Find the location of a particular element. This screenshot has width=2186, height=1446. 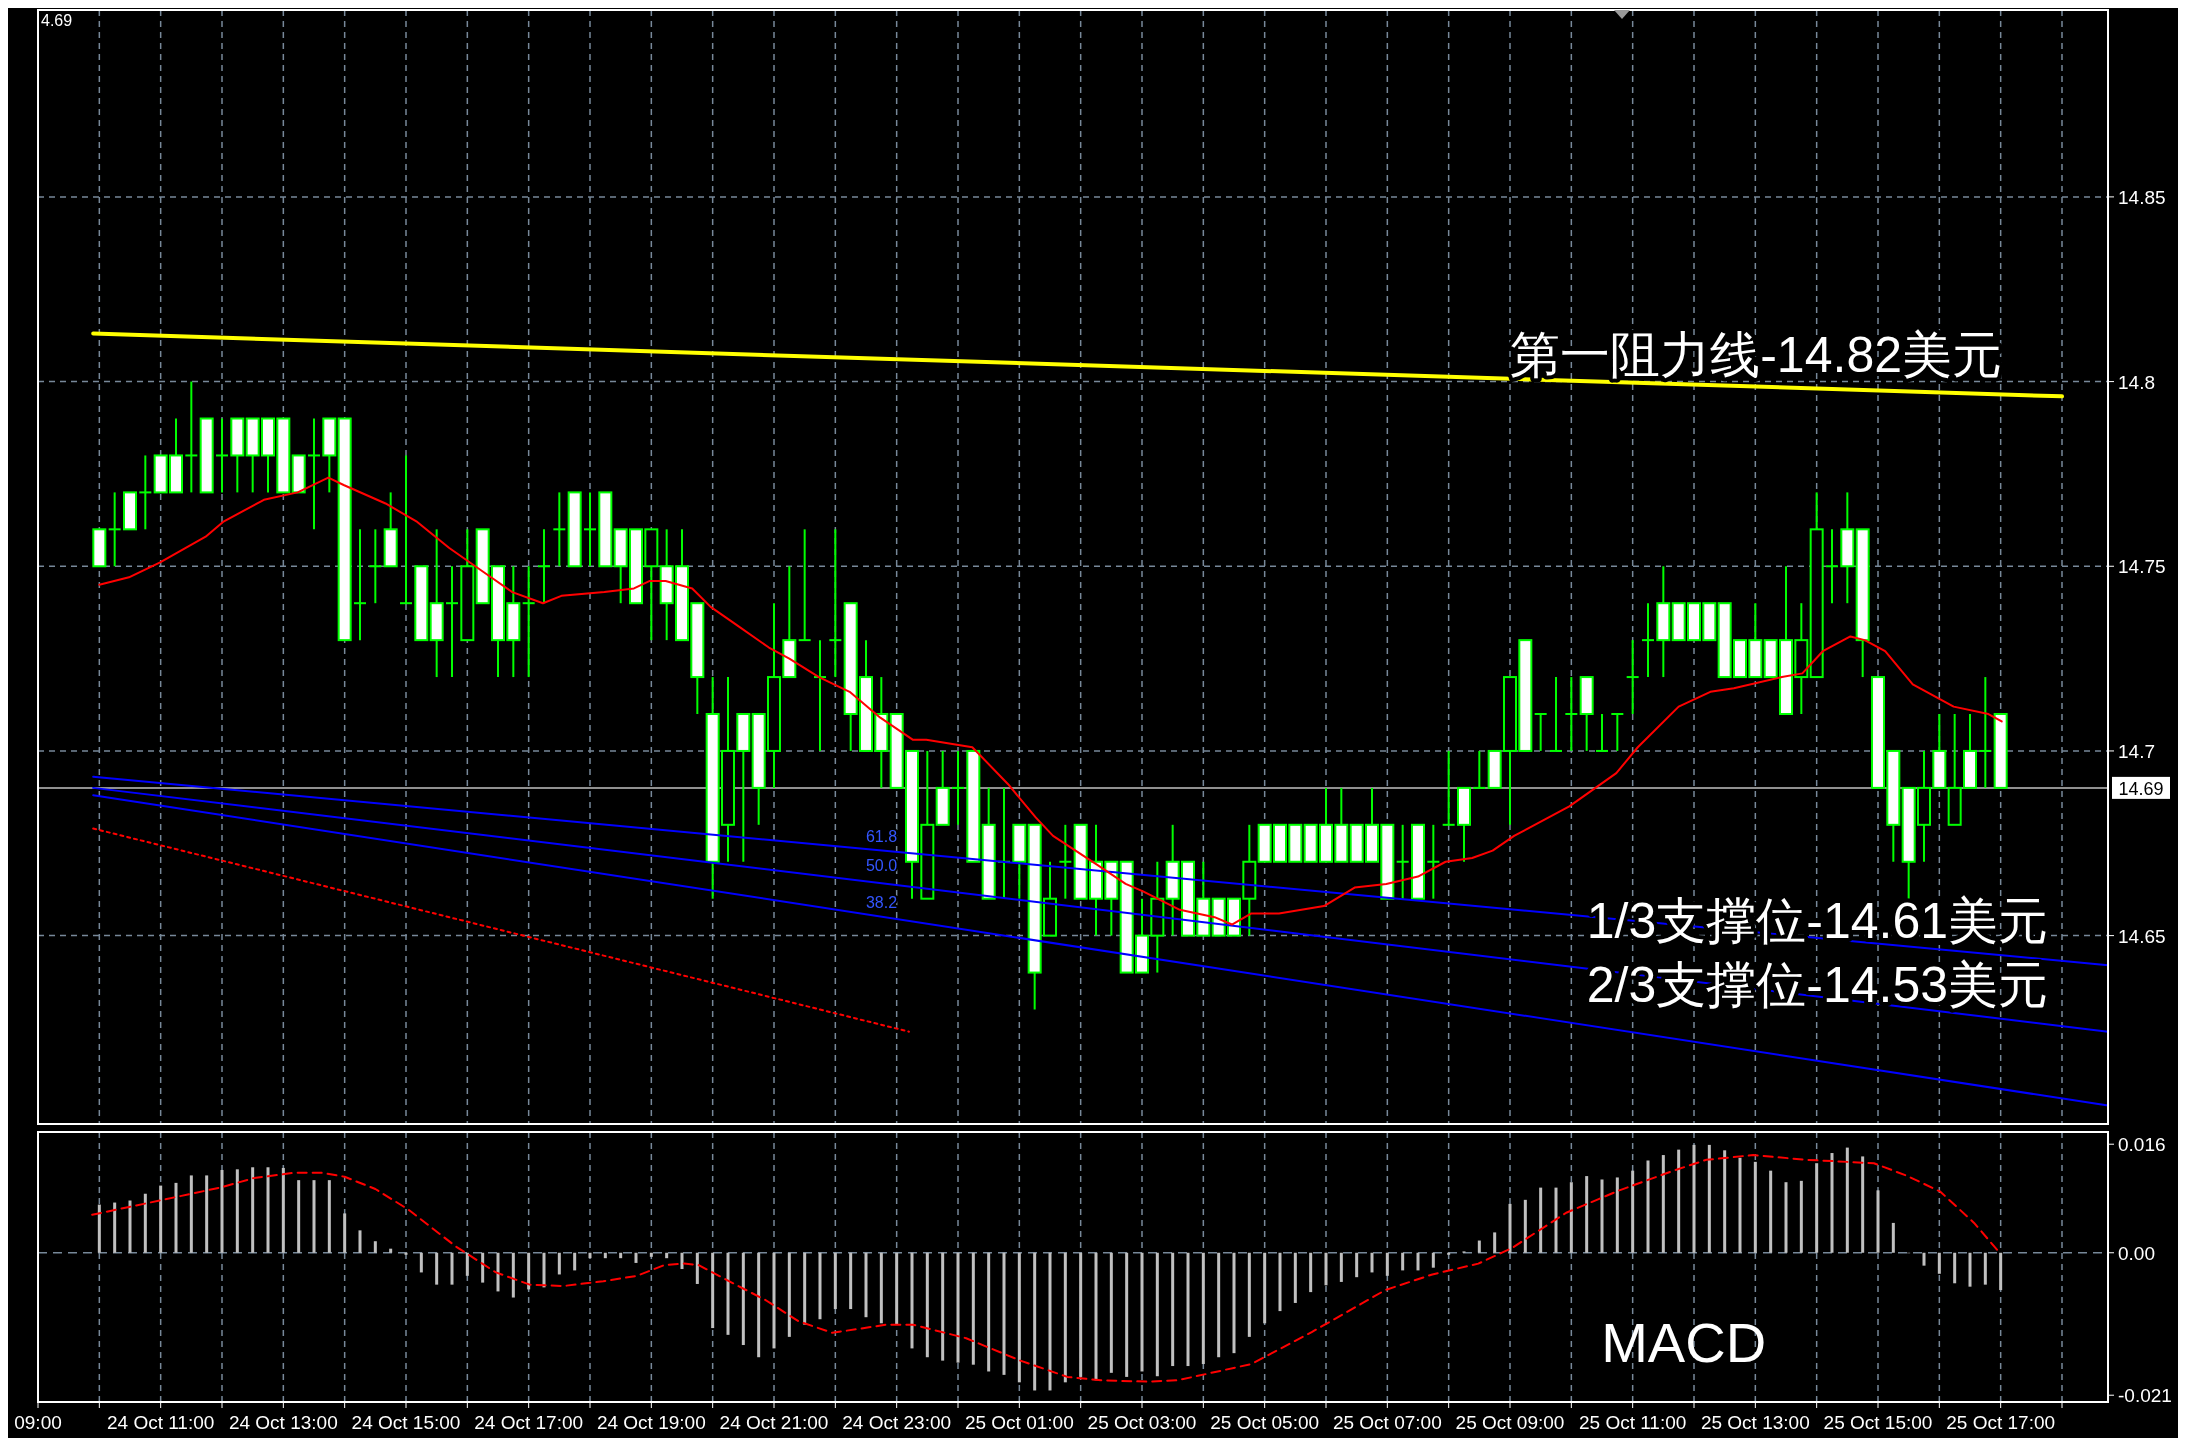

y-tick-label: 14.85 is located at coordinates (2142, 197).